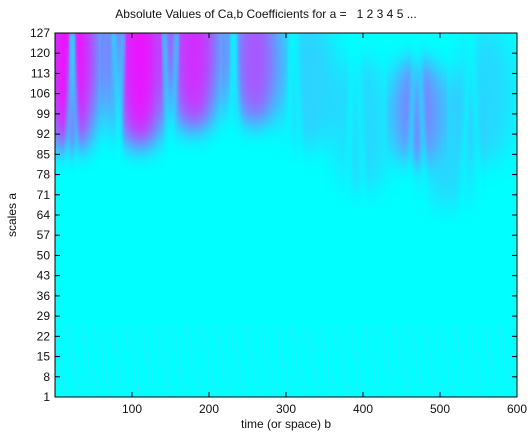  Describe the element at coordinates (44, 215) in the screenshot. I see `y-tick-label: 64` at that location.